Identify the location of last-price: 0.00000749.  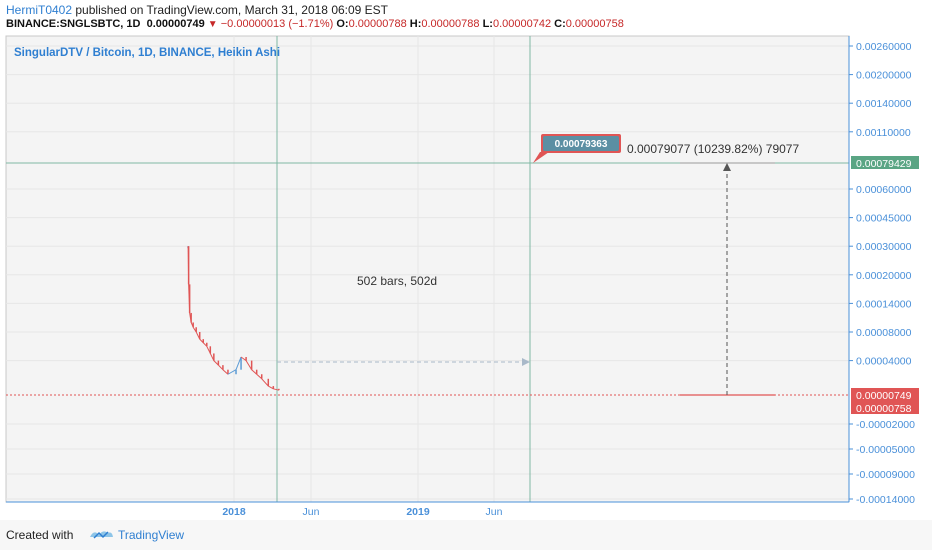
(175, 24).